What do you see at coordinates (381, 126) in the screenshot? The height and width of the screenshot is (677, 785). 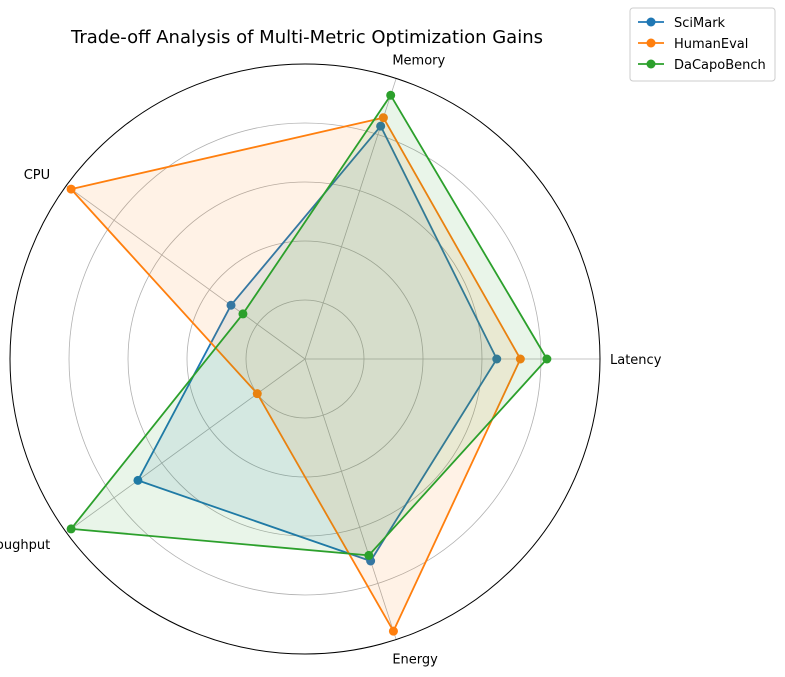 I see `data-point-scimark-memory` at bounding box center [381, 126].